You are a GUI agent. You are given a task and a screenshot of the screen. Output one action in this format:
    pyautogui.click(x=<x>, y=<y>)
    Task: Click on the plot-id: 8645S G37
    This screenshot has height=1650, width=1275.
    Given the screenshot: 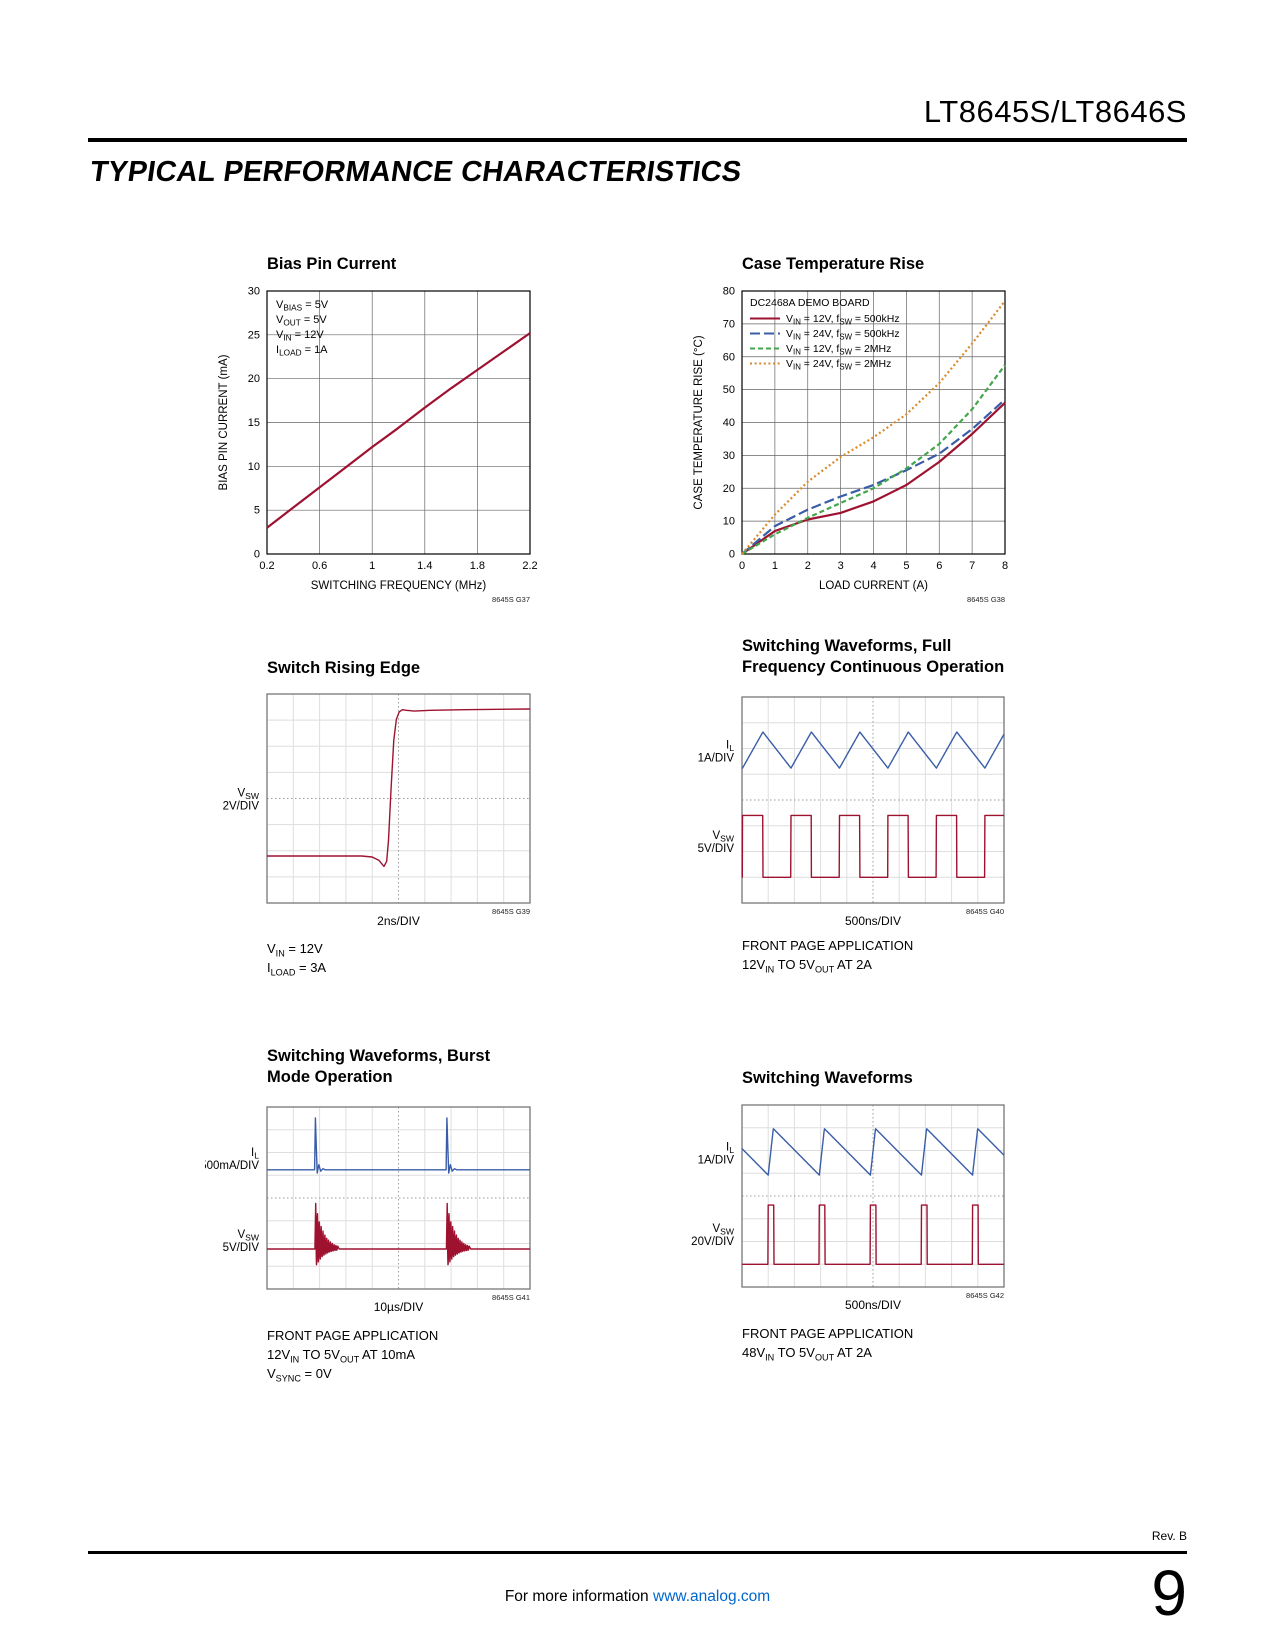 What is the action you would take?
    pyautogui.click(x=511, y=599)
    